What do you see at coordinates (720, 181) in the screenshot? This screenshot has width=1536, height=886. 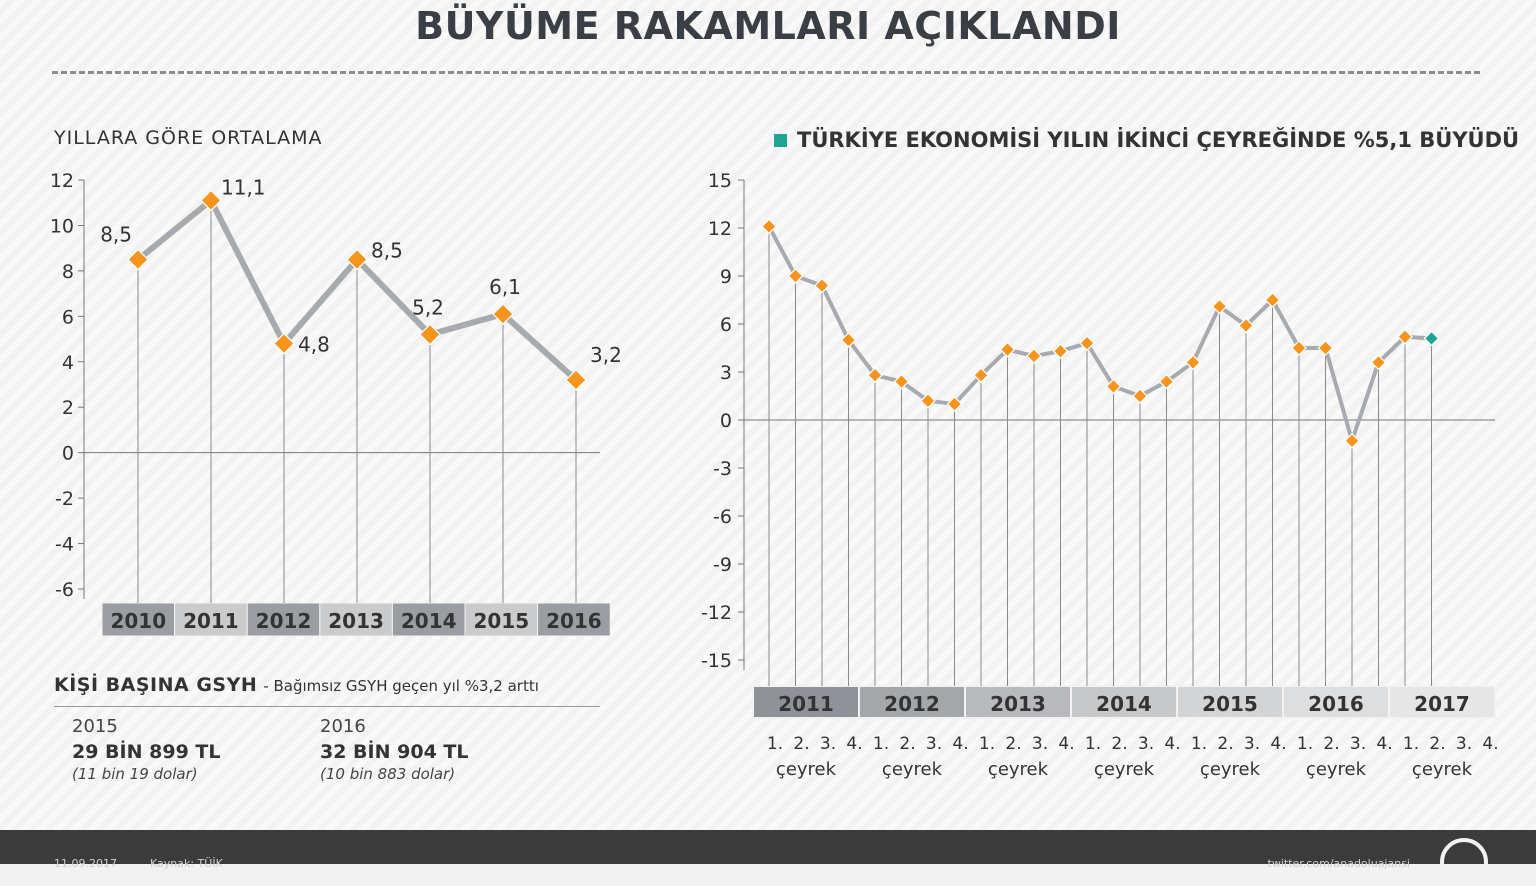 I see `y-tick-label: 15` at bounding box center [720, 181].